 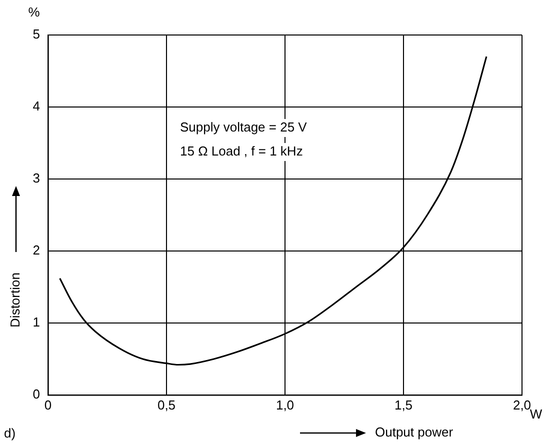 What do you see at coordinates (36, 106) in the screenshot?
I see `y-tick-label: 4` at bounding box center [36, 106].